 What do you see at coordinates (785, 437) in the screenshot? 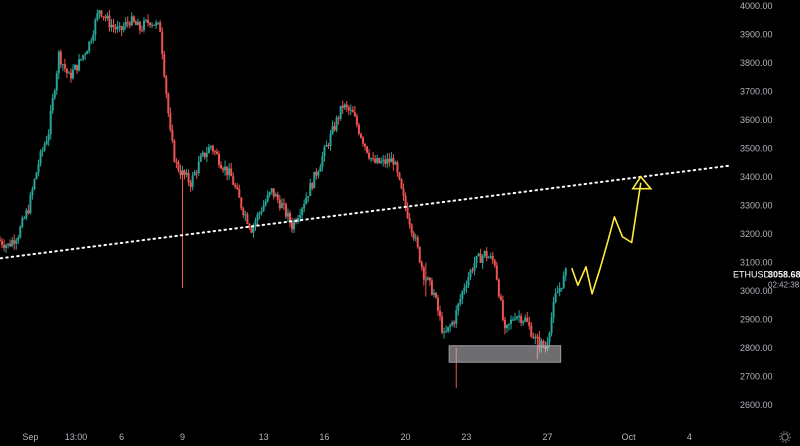
I see `settings-gear-icon` at bounding box center [785, 437].